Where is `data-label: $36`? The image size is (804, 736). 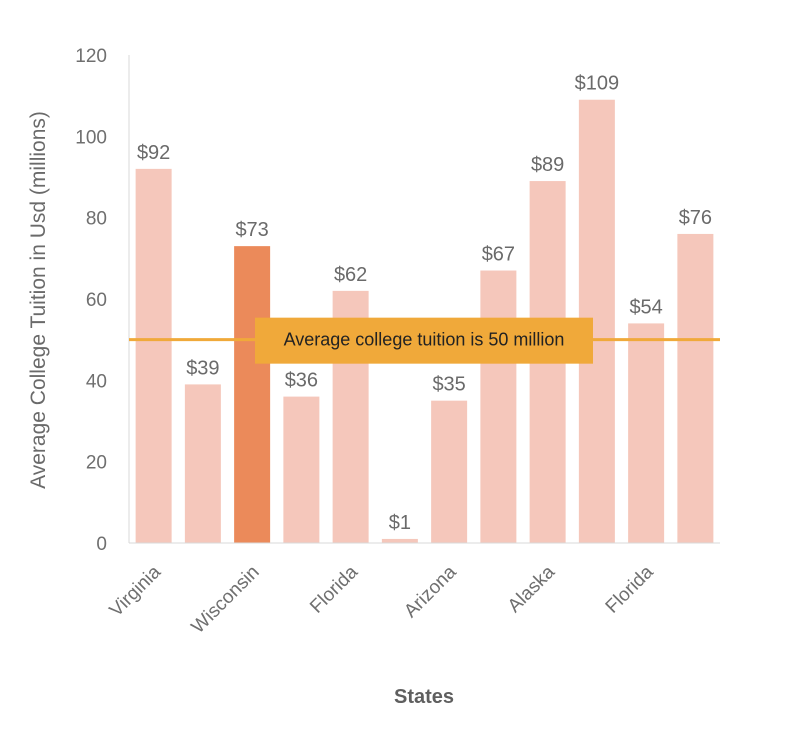 data-label: $36 is located at coordinates (301, 381).